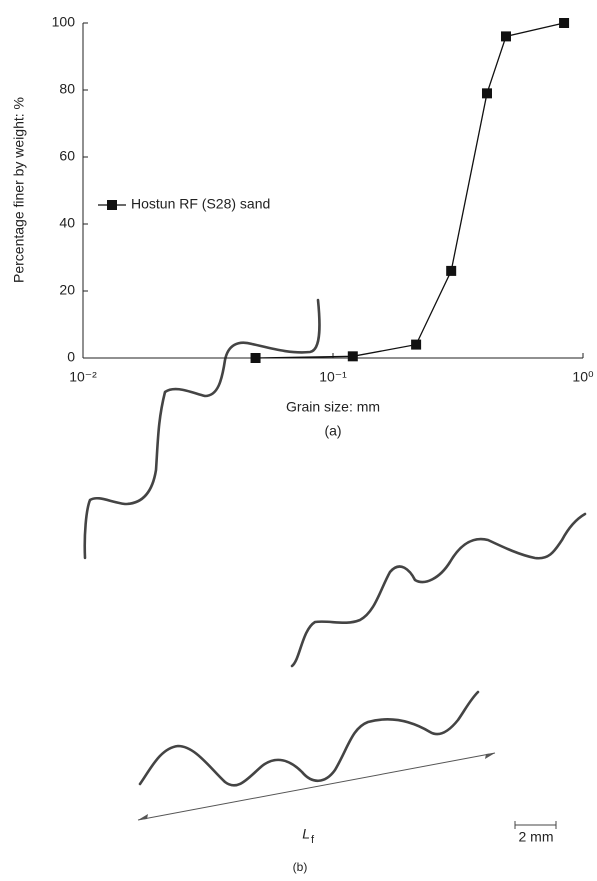 The image size is (597, 881). Describe the element at coordinates (200, 204) in the screenshot. I see `legend-label: Hostun RF (S28) sand` at that location.